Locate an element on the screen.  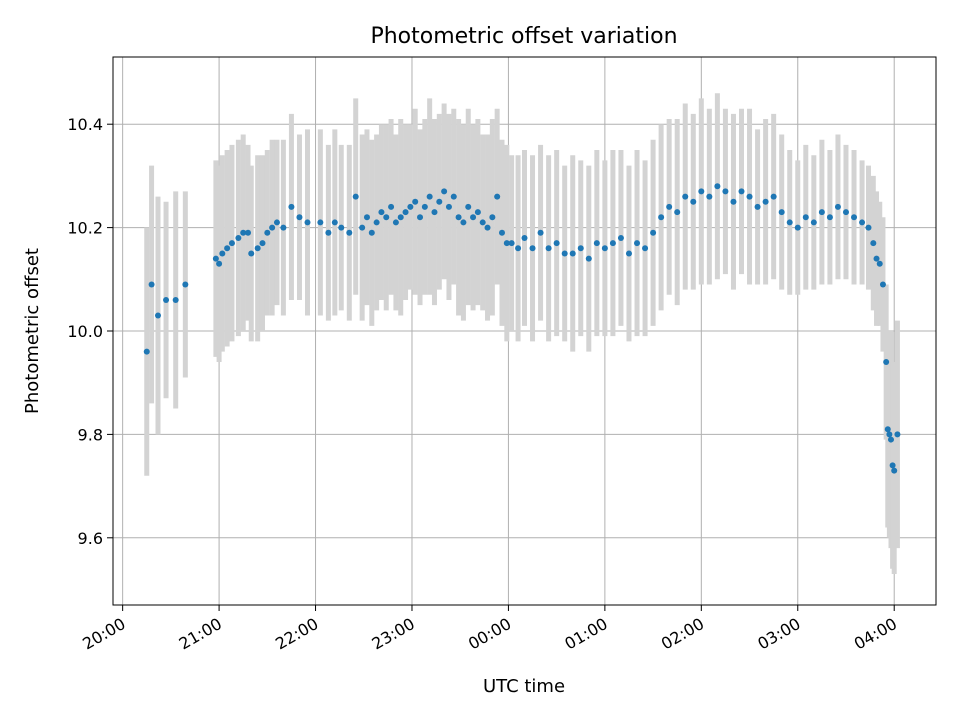
y-tick-label: 9.6 is located at coordinates (90, 538).